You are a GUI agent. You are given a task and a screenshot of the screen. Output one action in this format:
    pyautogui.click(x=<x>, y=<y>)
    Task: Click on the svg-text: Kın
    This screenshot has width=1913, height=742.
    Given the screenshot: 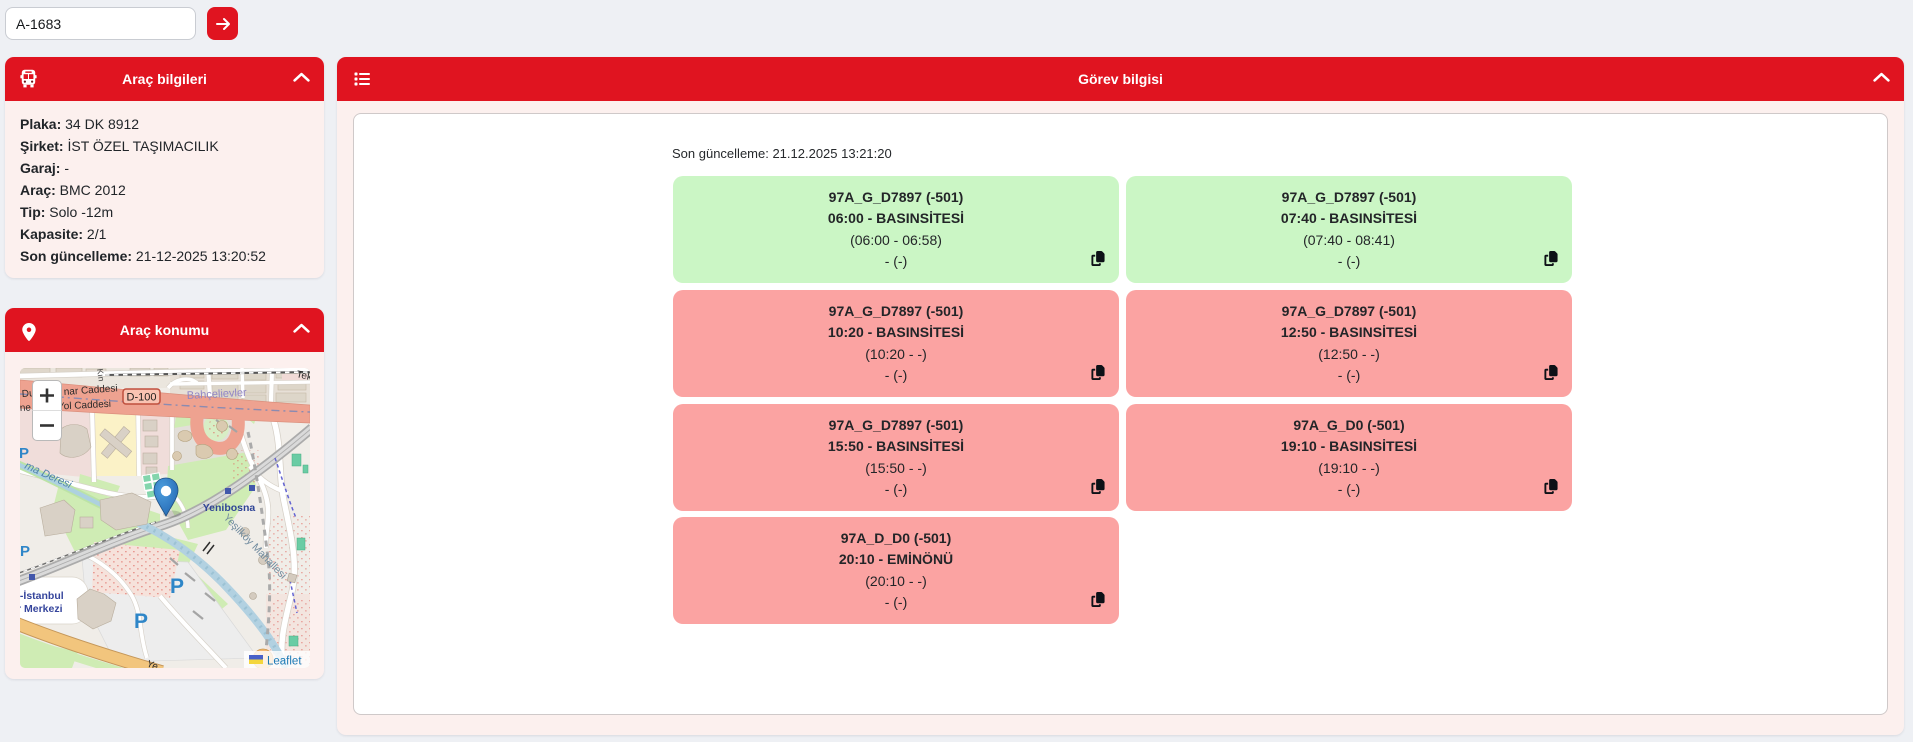 What is the action you would take?
    pyautogui.click(x=101, y=375)
    